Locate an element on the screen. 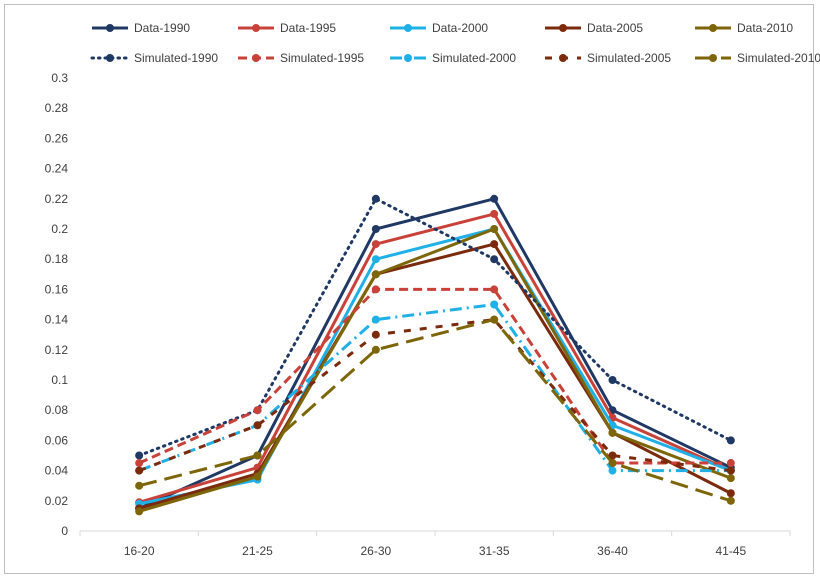 The image size is (820, 579). legend-entry: Simulated-2010 is located at coordinates (757, 58).